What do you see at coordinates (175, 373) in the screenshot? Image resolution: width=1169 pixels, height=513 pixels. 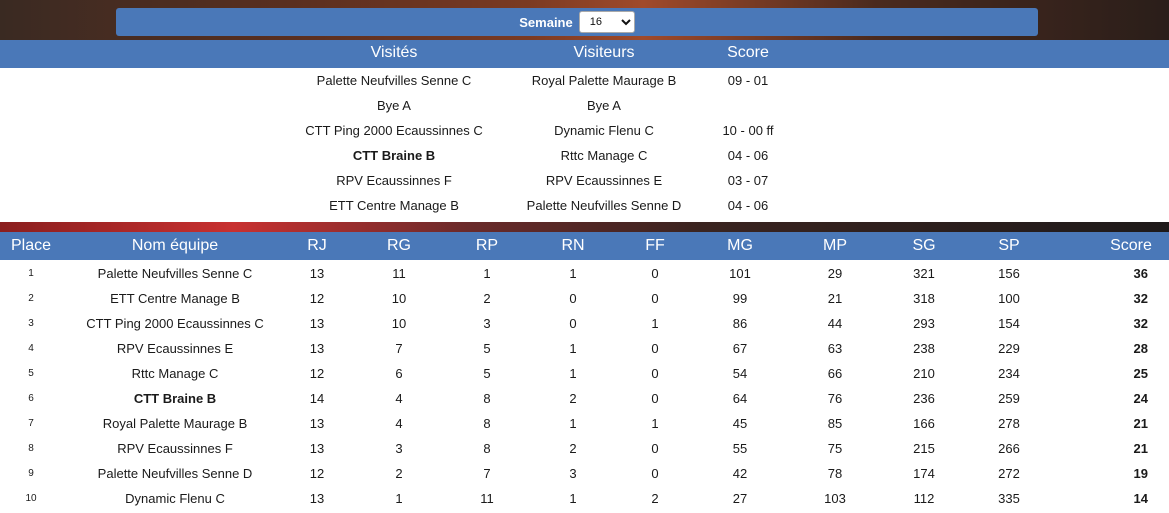 I see `cell-team: Rttc Manage C` at bounding box center [175, 373].